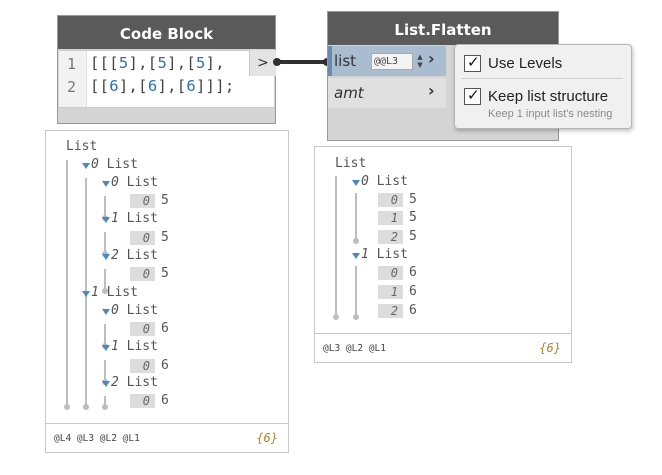 This screenshot has height=475, width=662. I want to click on list-levels: @L4 @L3 @L2 @L1, so click(97, 438).